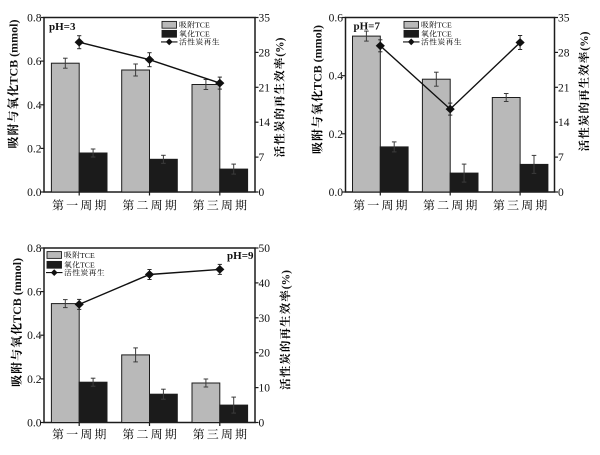 The image size is (600, 455). I want to click on svg-text: pH=7, so click(367, 27).